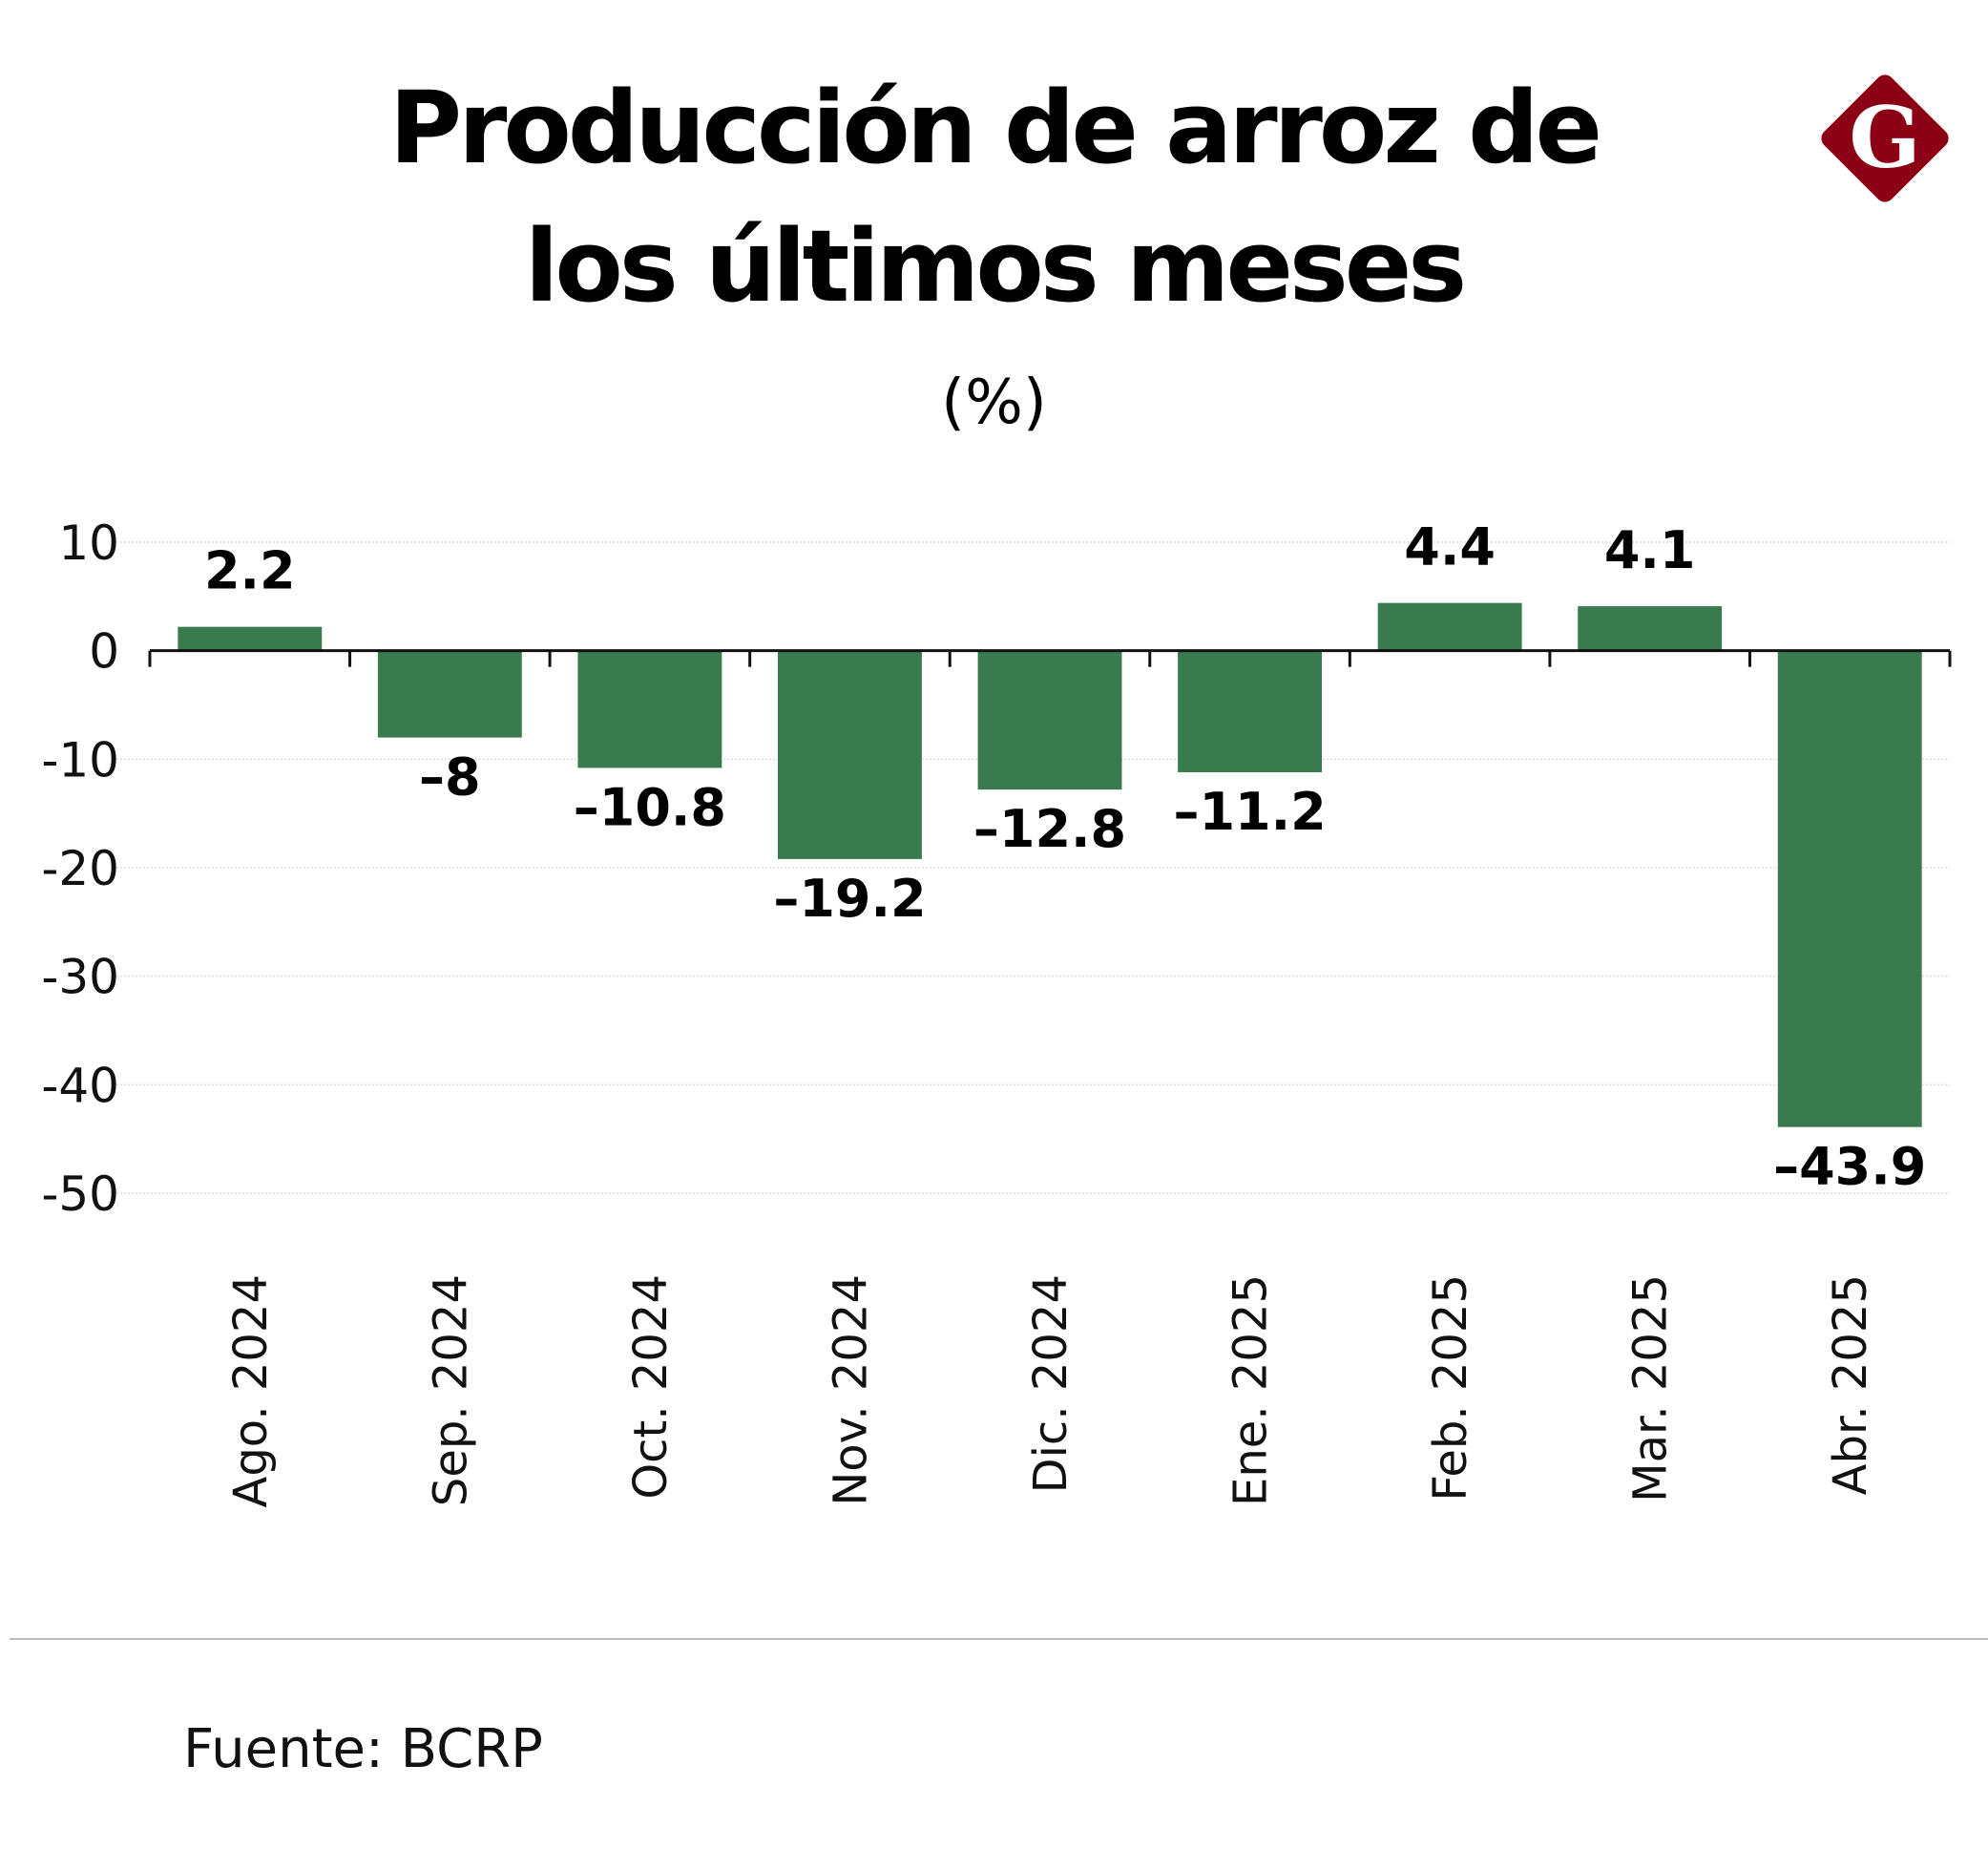 The width and height of the screenshot is (1988, 1870). Describe the element at coordinates (995, 266) in the screenshot. I see `title-line-2: los últimos meses` at that location.